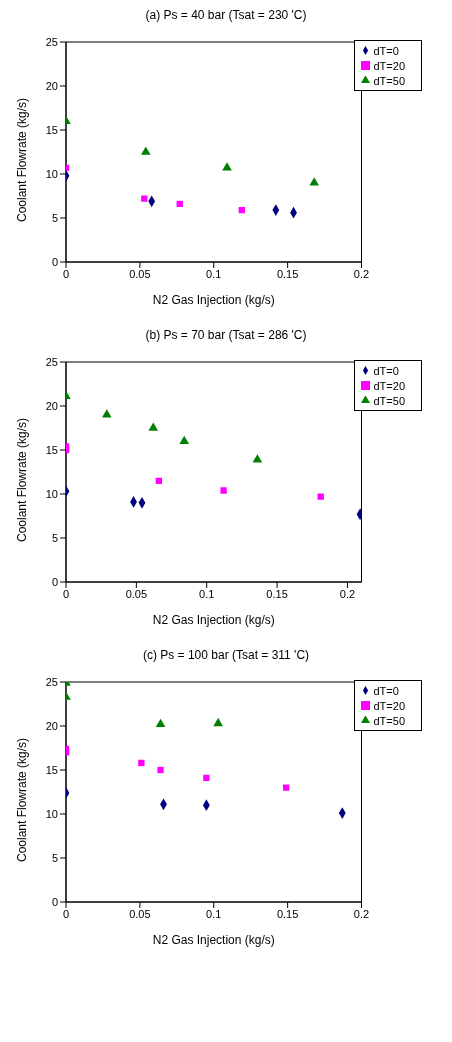  I want to click on chart-title: (b) Ps = 70 bar (Tsat = 286 'C), so click(226, 335).